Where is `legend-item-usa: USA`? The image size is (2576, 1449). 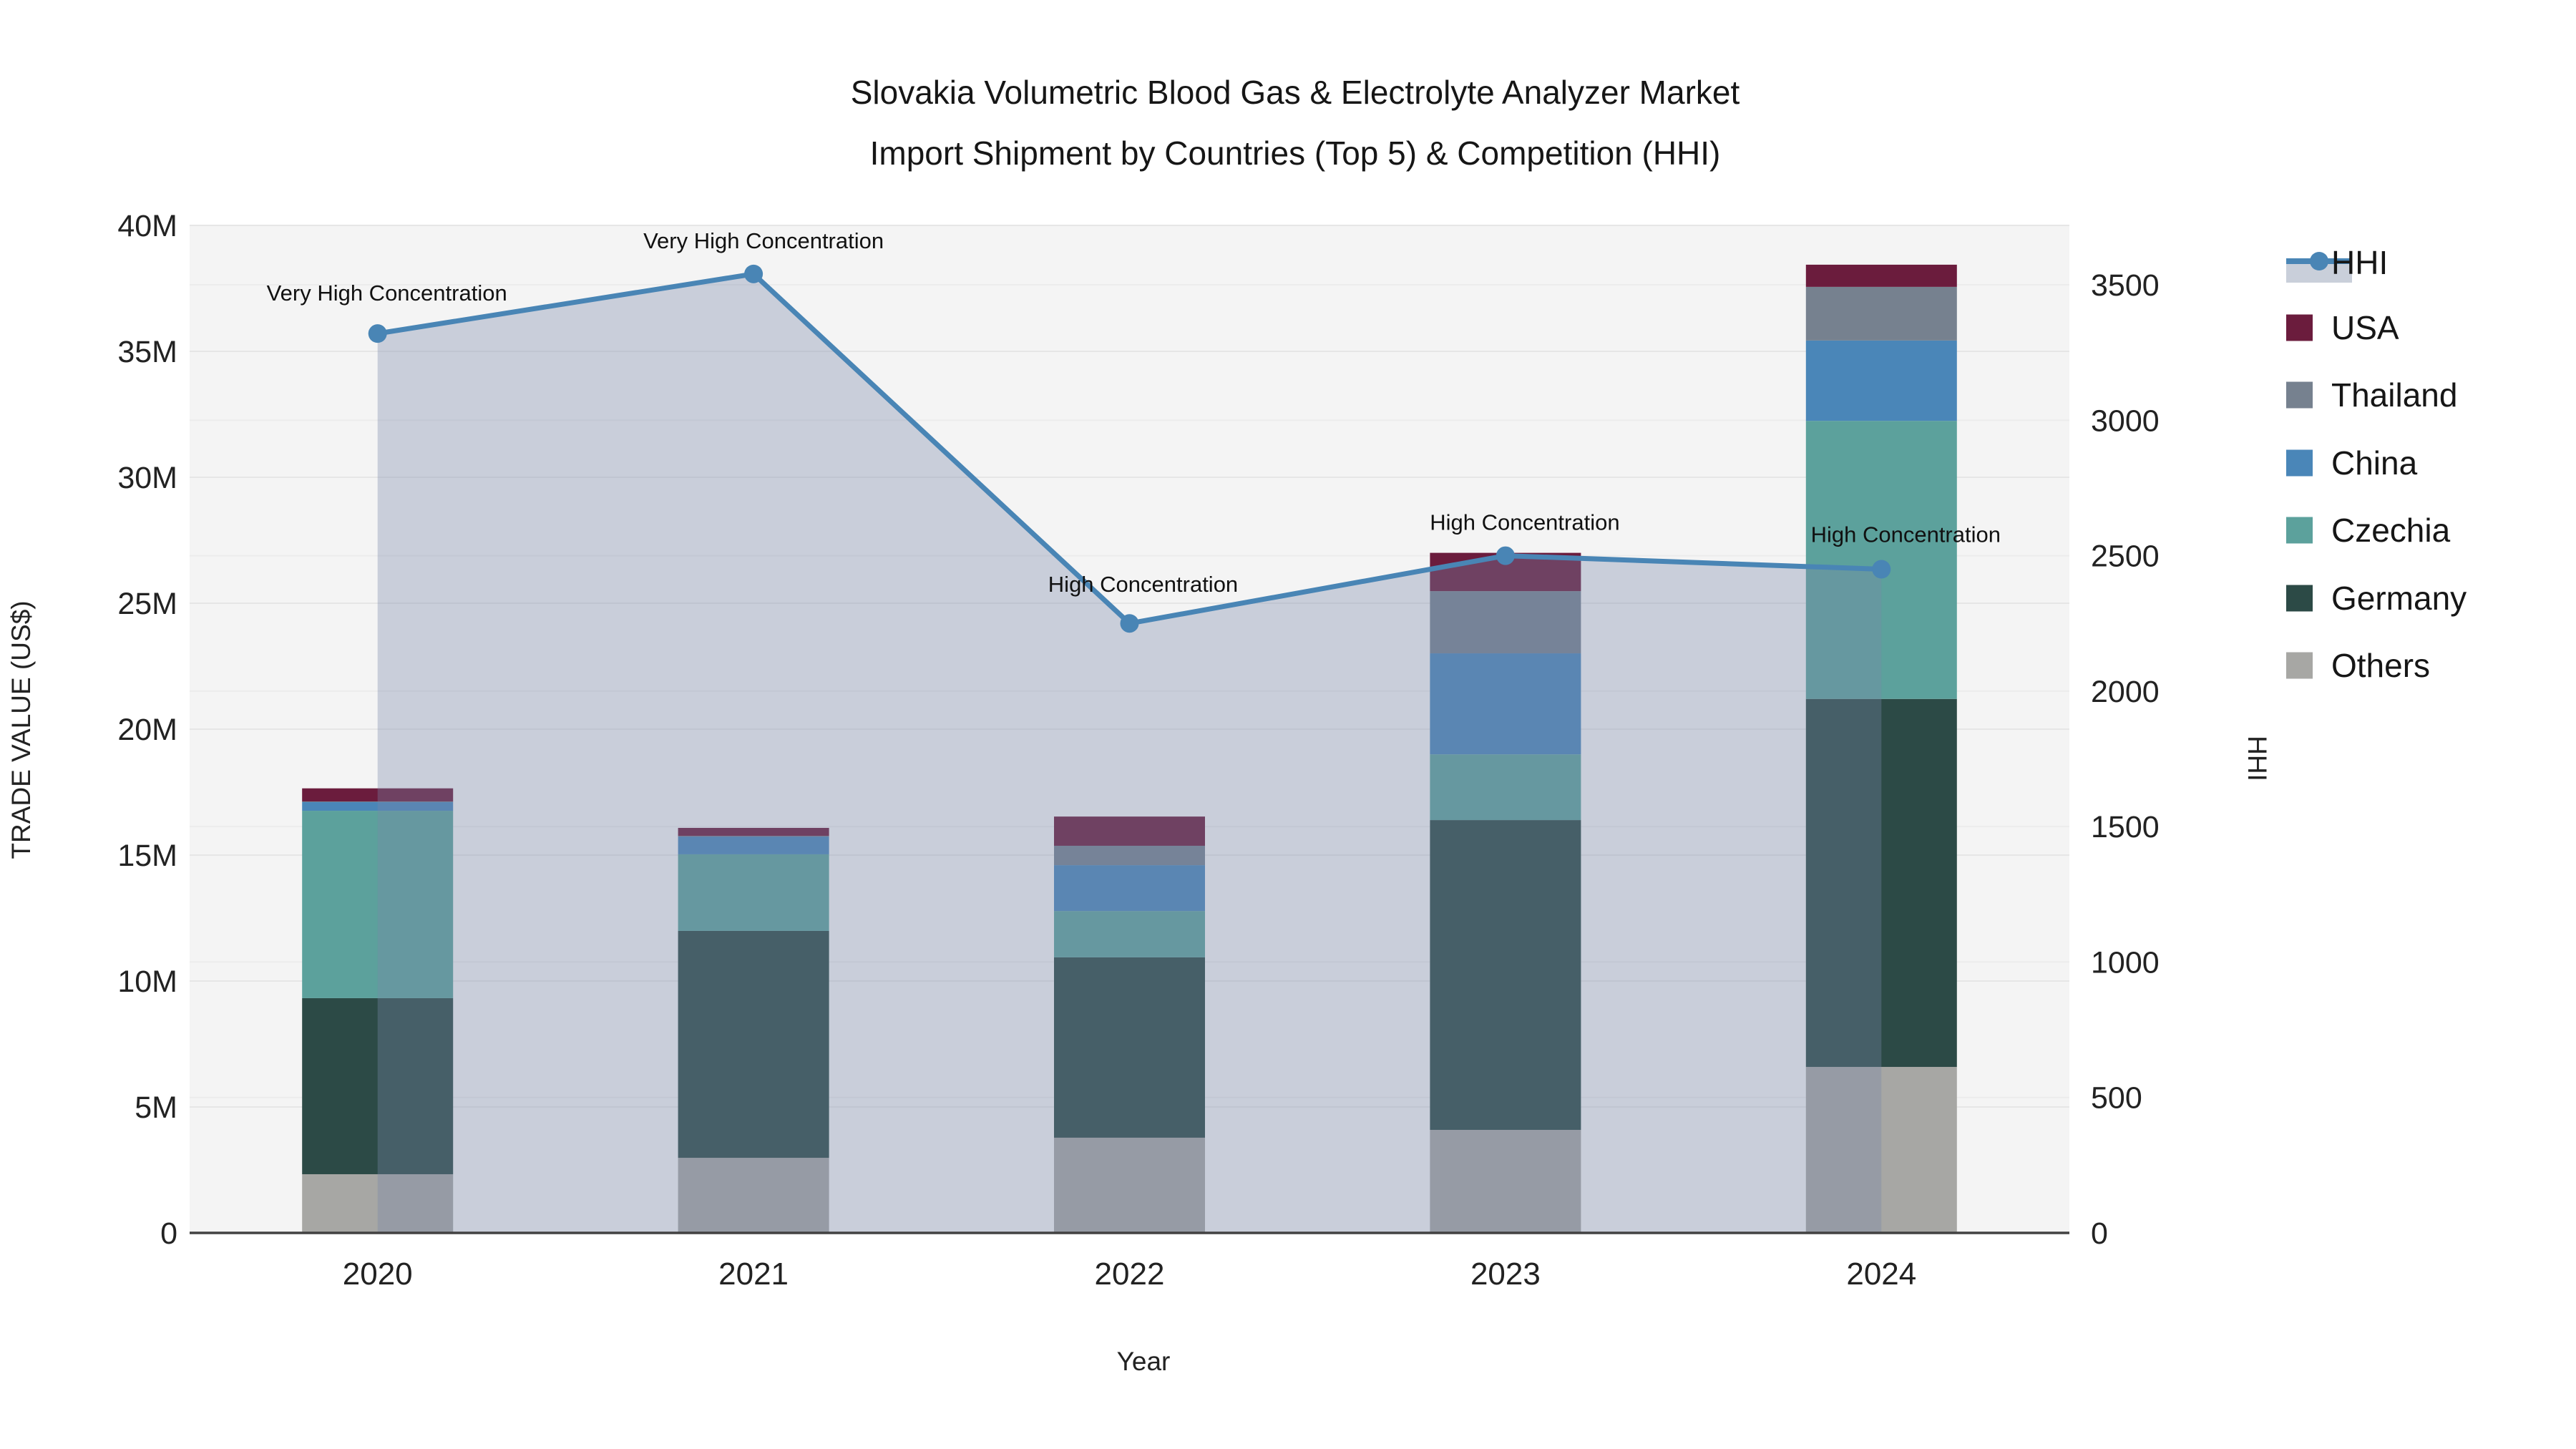 legend-item-usa: USA is located at coordinates (2342, 327).